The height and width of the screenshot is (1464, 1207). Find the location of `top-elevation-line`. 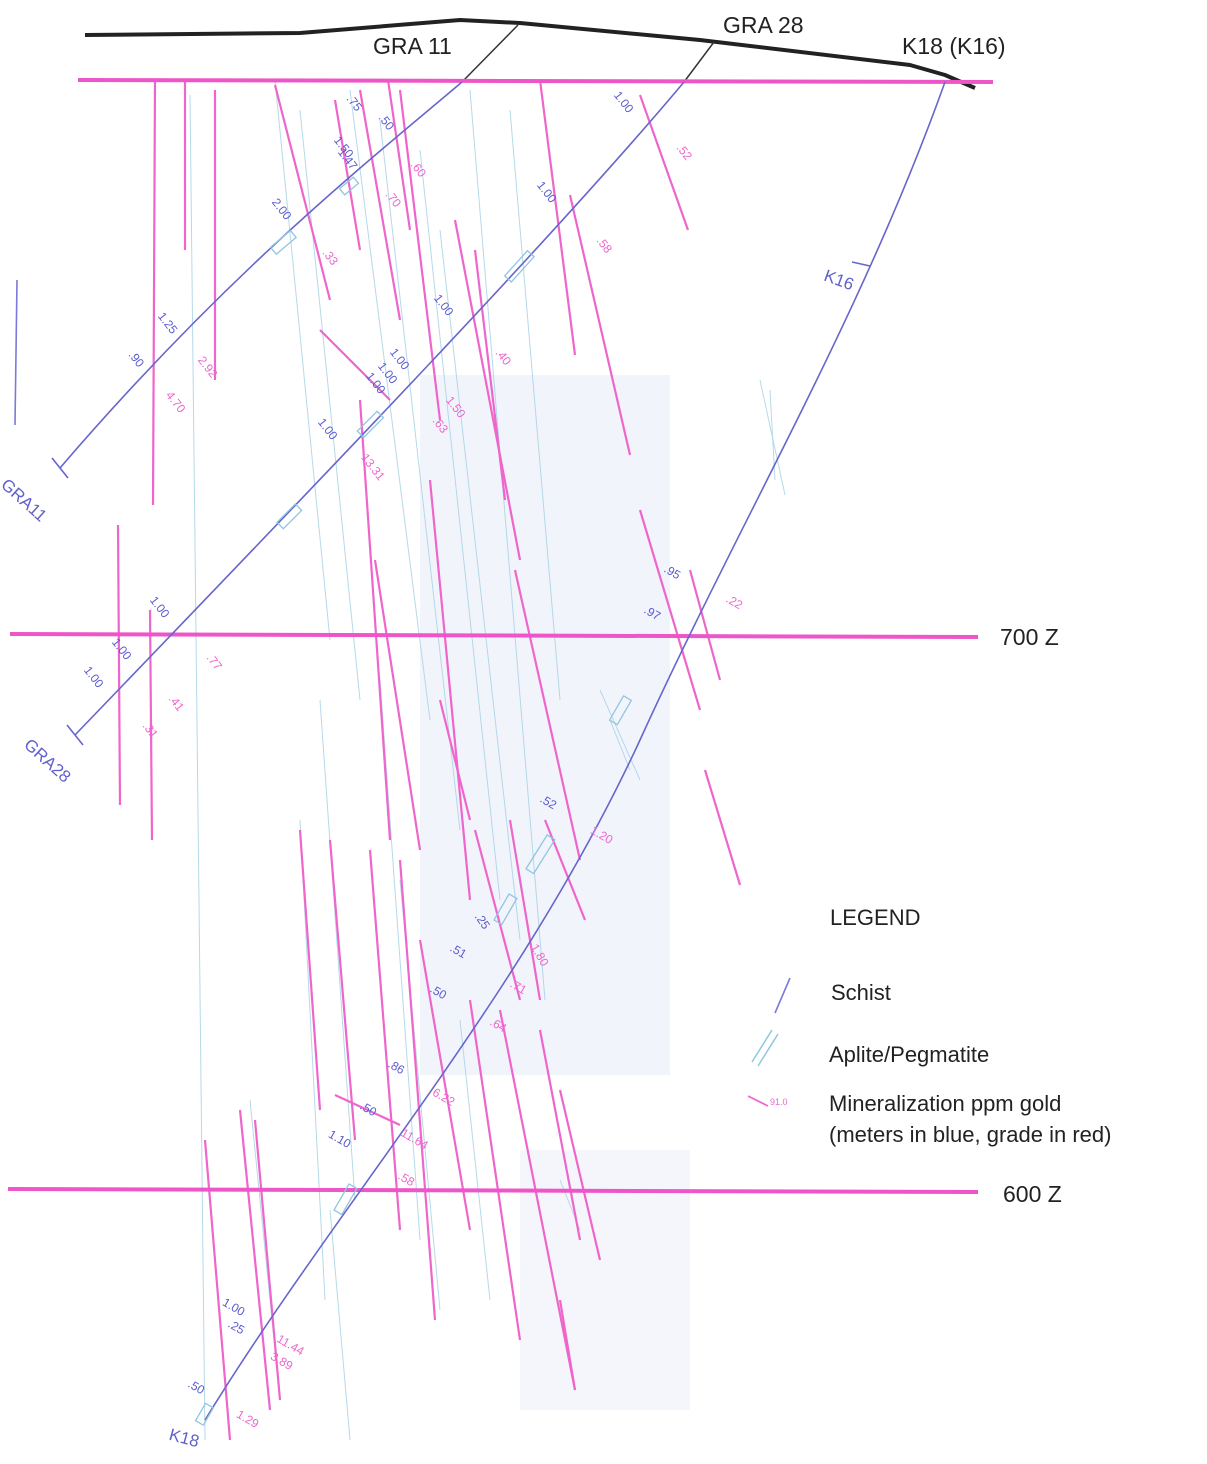

top-elevation-line is located at coordinates (535, 81).